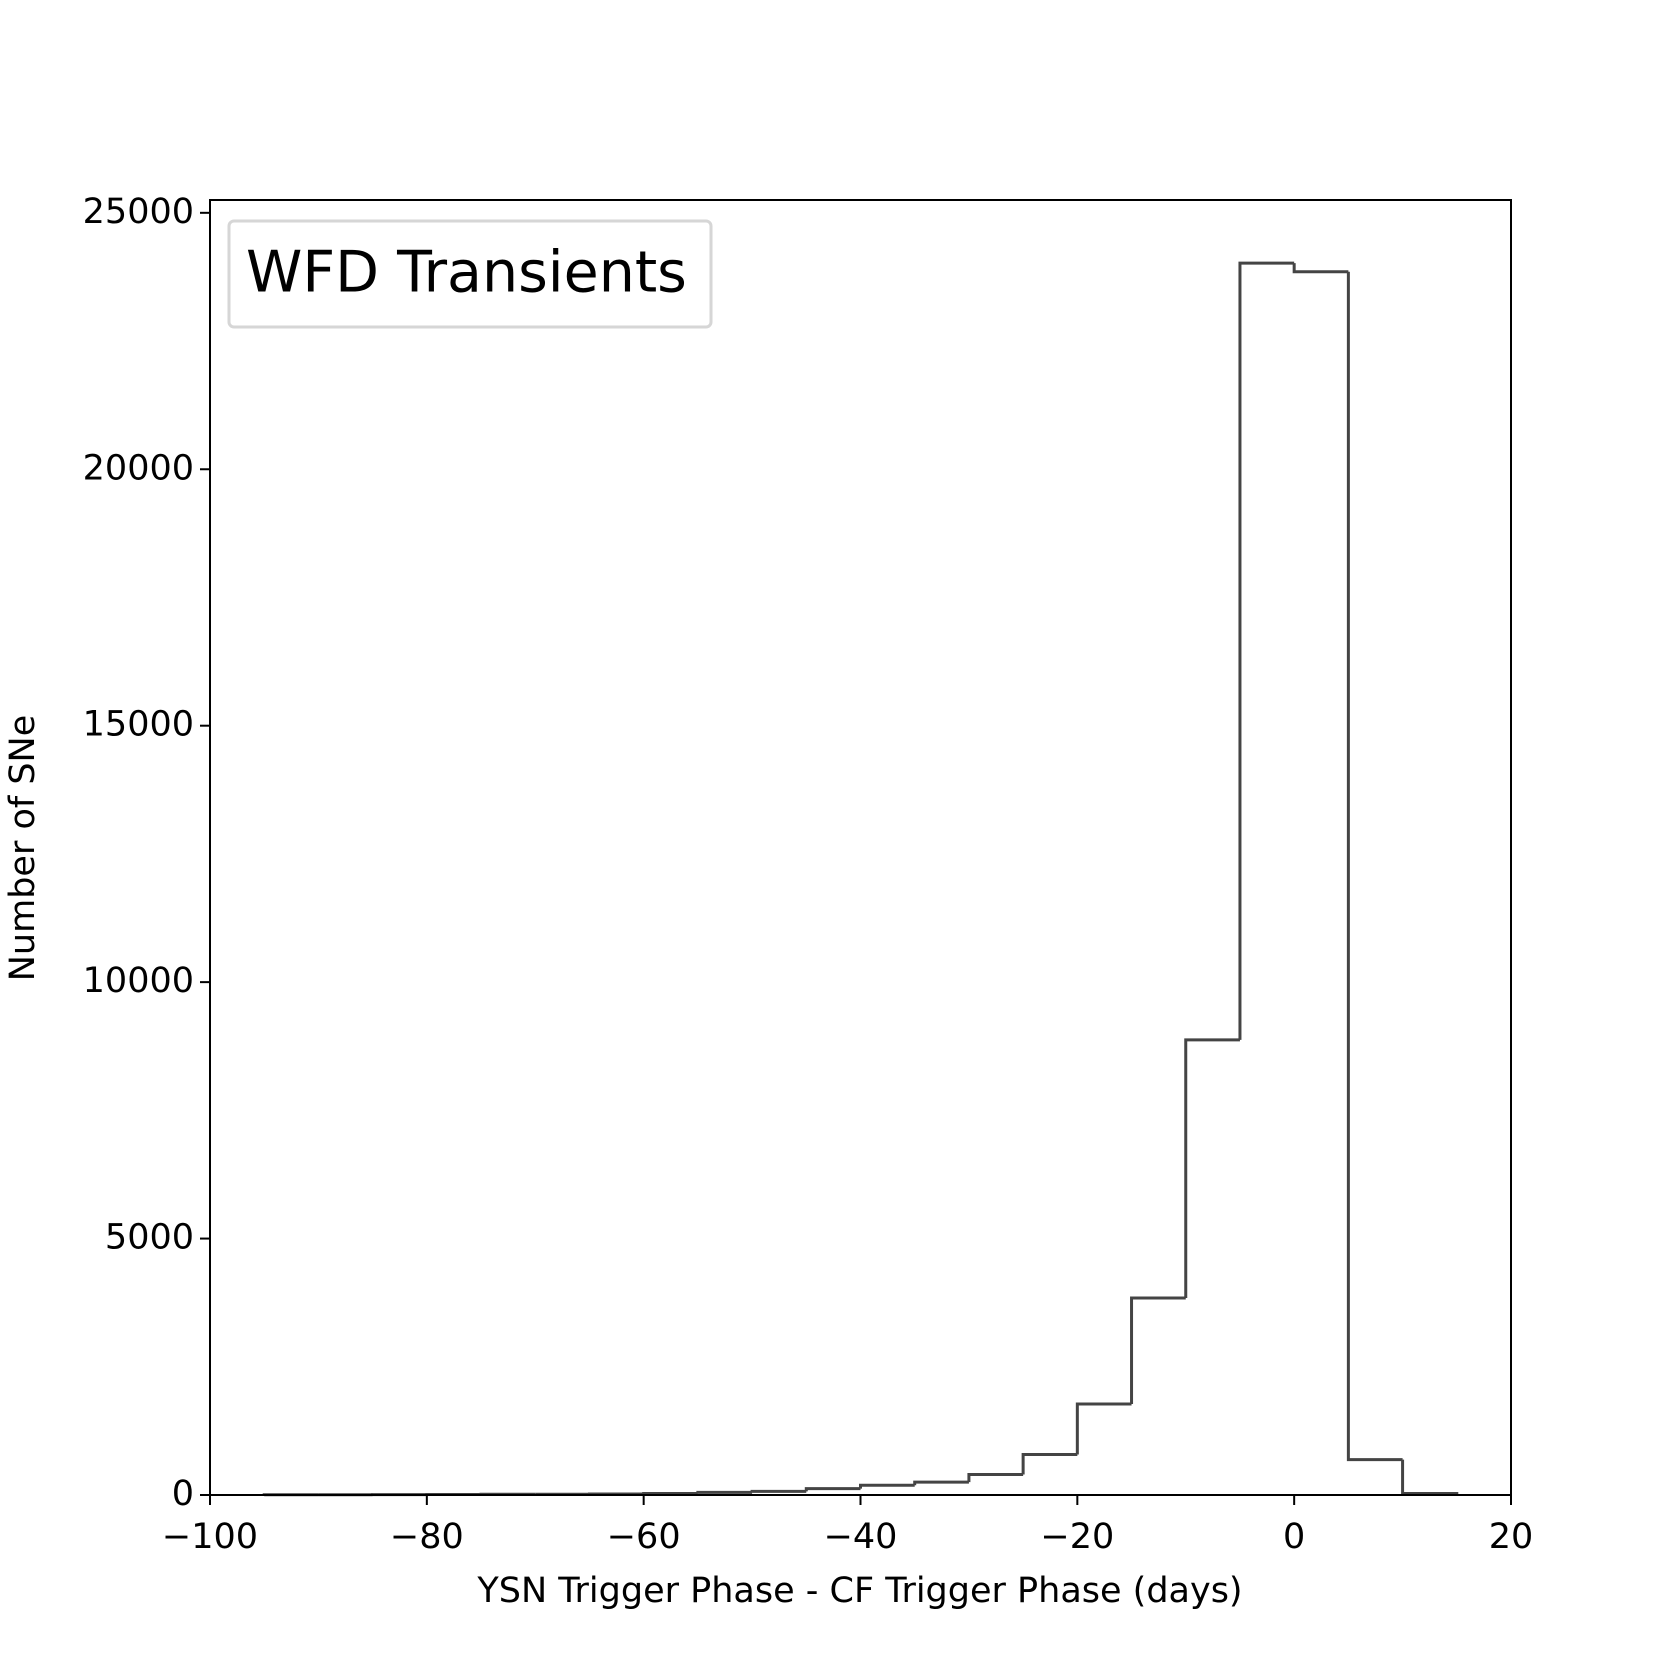  What do you see at coordinates (149, 1238) in the screenshot?
I see `y-tick-label: 5000` at bounding box center [149, 1238].